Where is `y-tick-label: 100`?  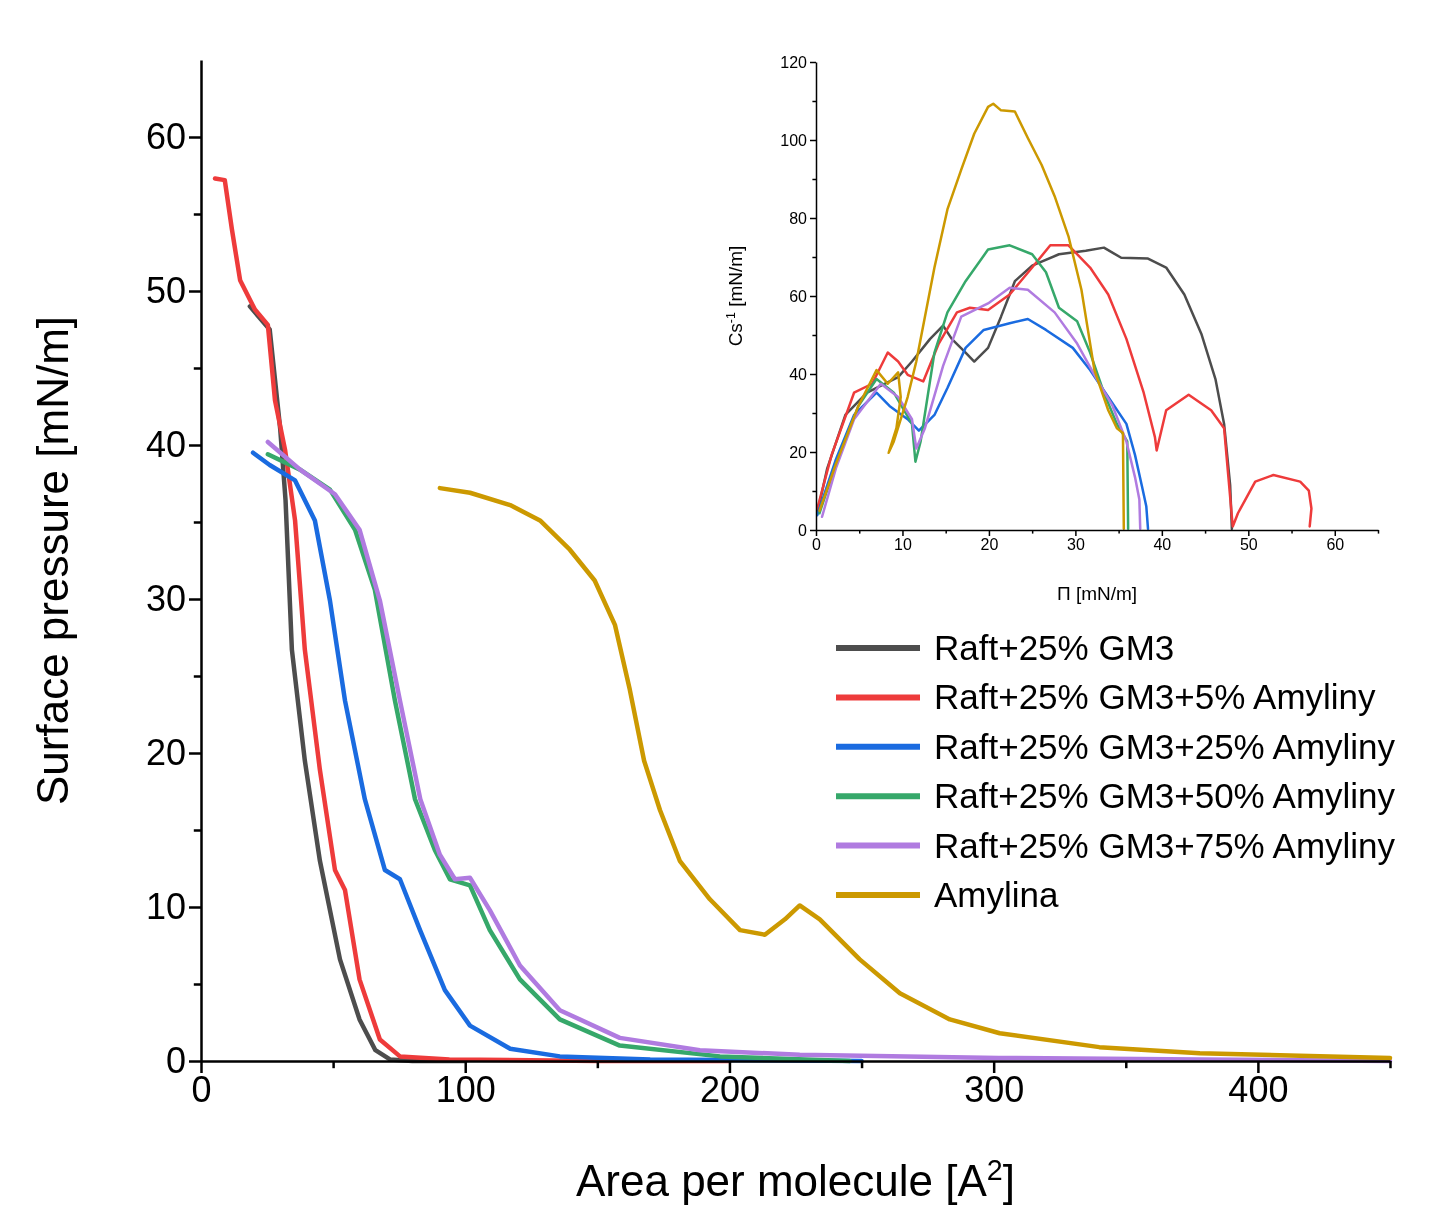 y-tick-label: 100 is located at coordinates (794, 140).